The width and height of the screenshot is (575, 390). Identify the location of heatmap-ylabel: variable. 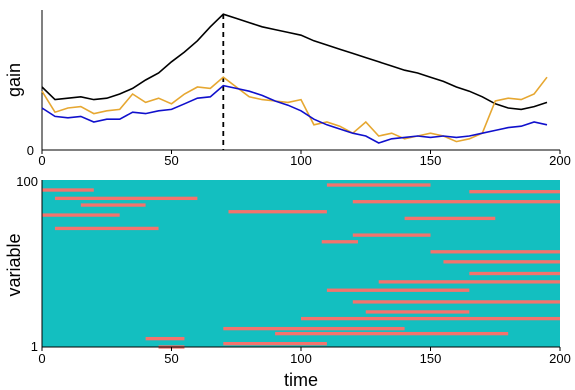
(14, 264).